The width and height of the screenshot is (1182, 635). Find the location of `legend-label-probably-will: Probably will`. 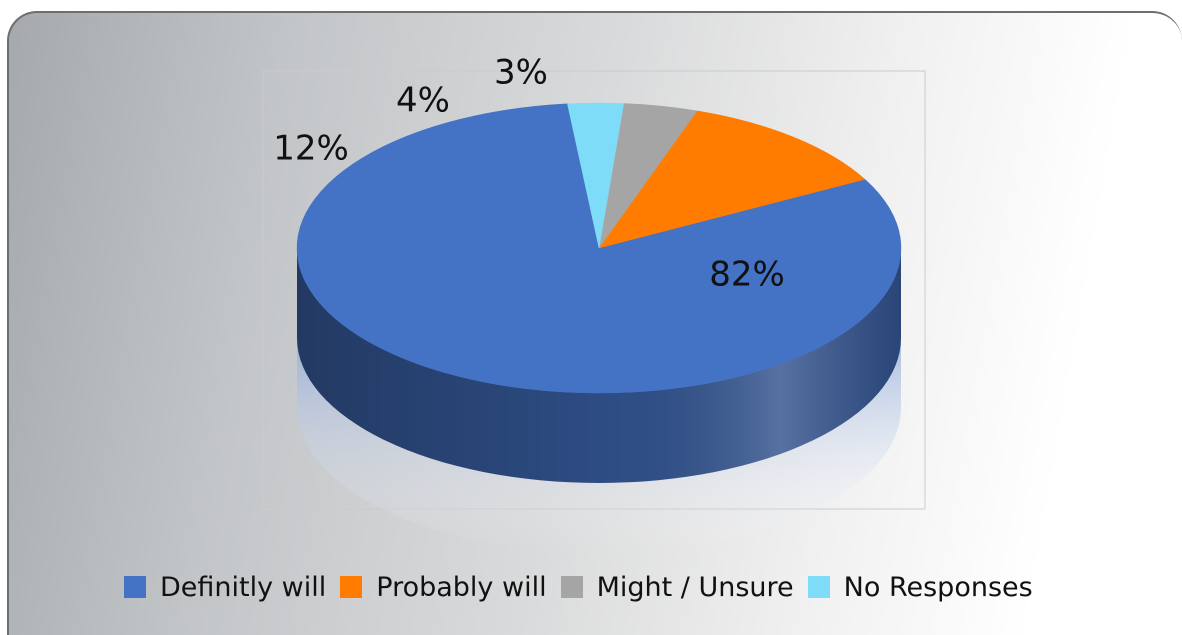

legend-label-probably-will: Probably will is located at coordinates (461, 587).